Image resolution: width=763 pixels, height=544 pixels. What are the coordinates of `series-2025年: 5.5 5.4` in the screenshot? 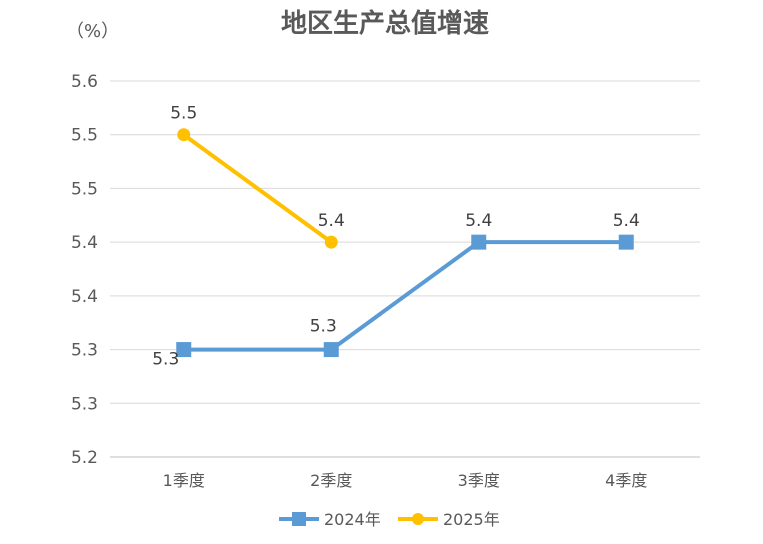 It's located at (257, 176).